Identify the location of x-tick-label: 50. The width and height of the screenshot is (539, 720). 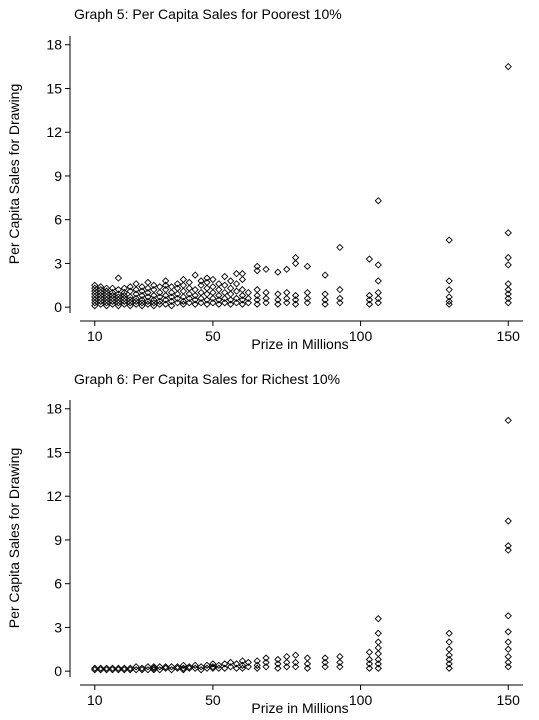
(213, 700).